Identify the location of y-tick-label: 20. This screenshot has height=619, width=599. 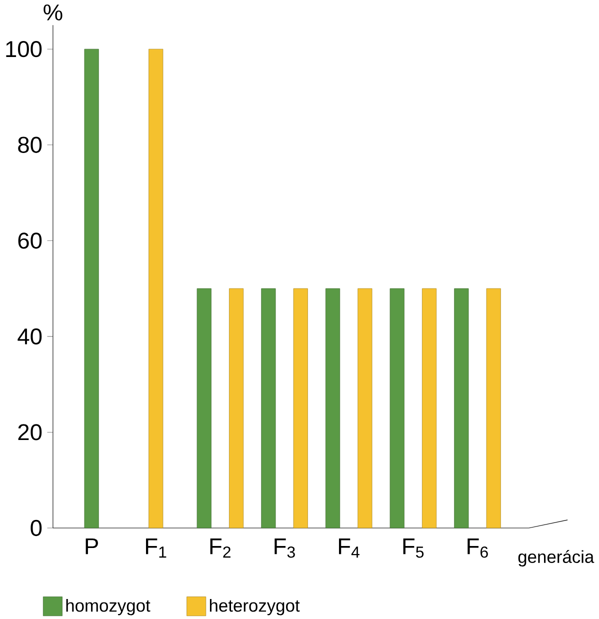
(30, 432).